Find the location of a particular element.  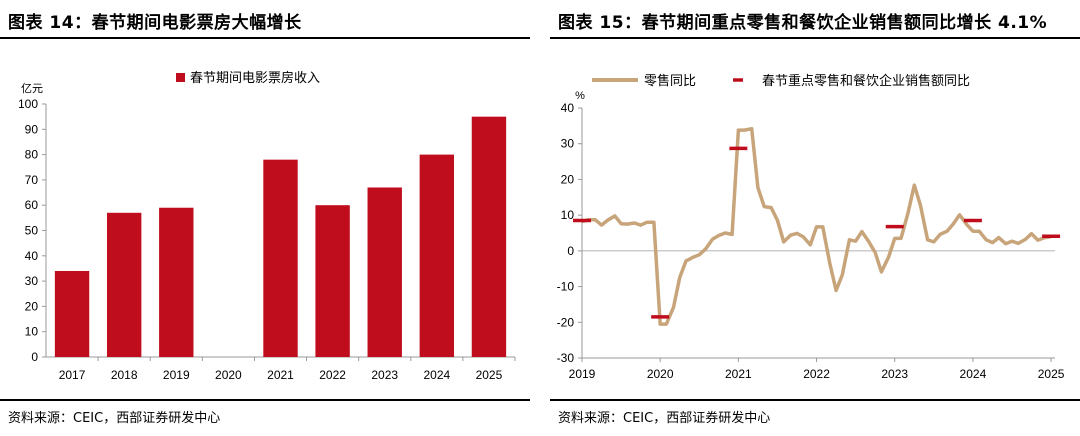

y-unit-label: 亿元 is located at coordinates (32, 88).